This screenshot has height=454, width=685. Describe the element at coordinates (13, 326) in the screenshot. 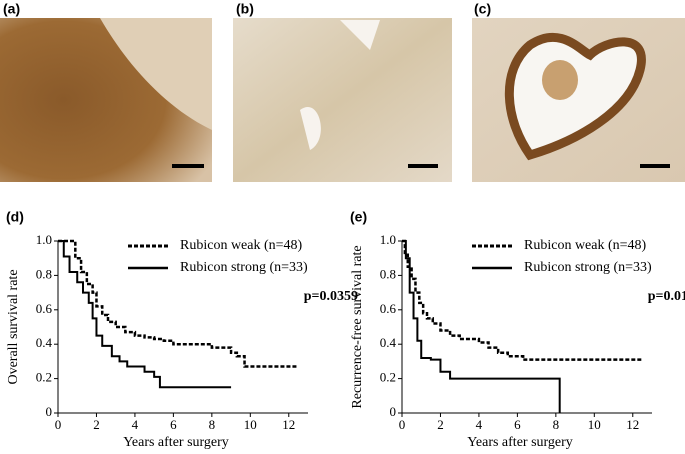

I see `y-axis-label: Overall survival rate` at that location.